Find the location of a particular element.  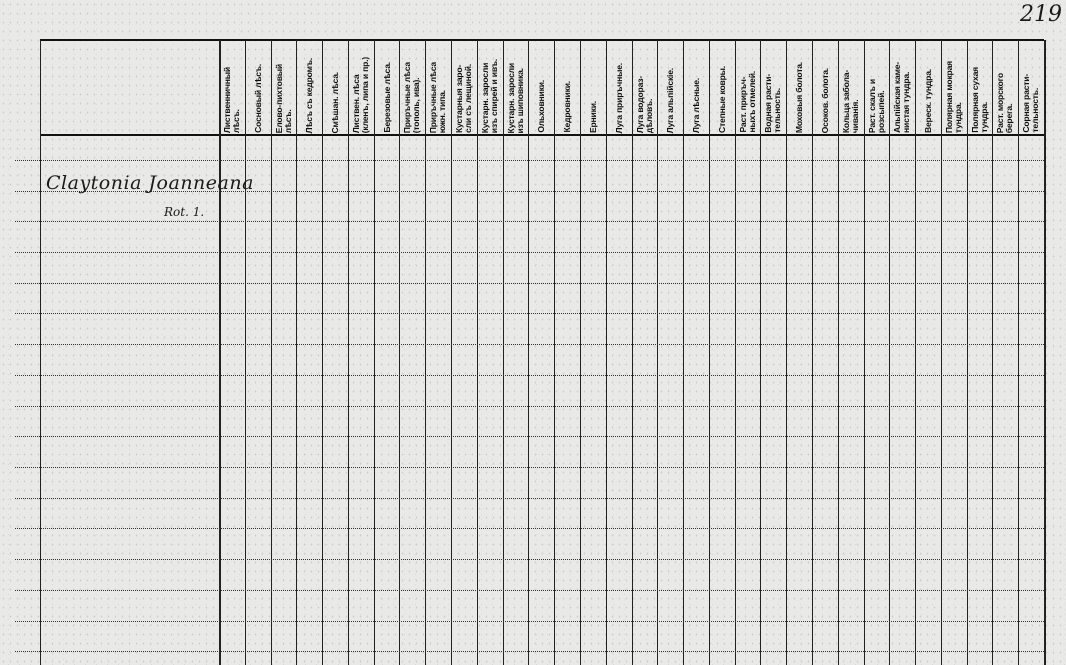

column-header: Смѣшан. лѣса. is located at coordinates (335, 88).